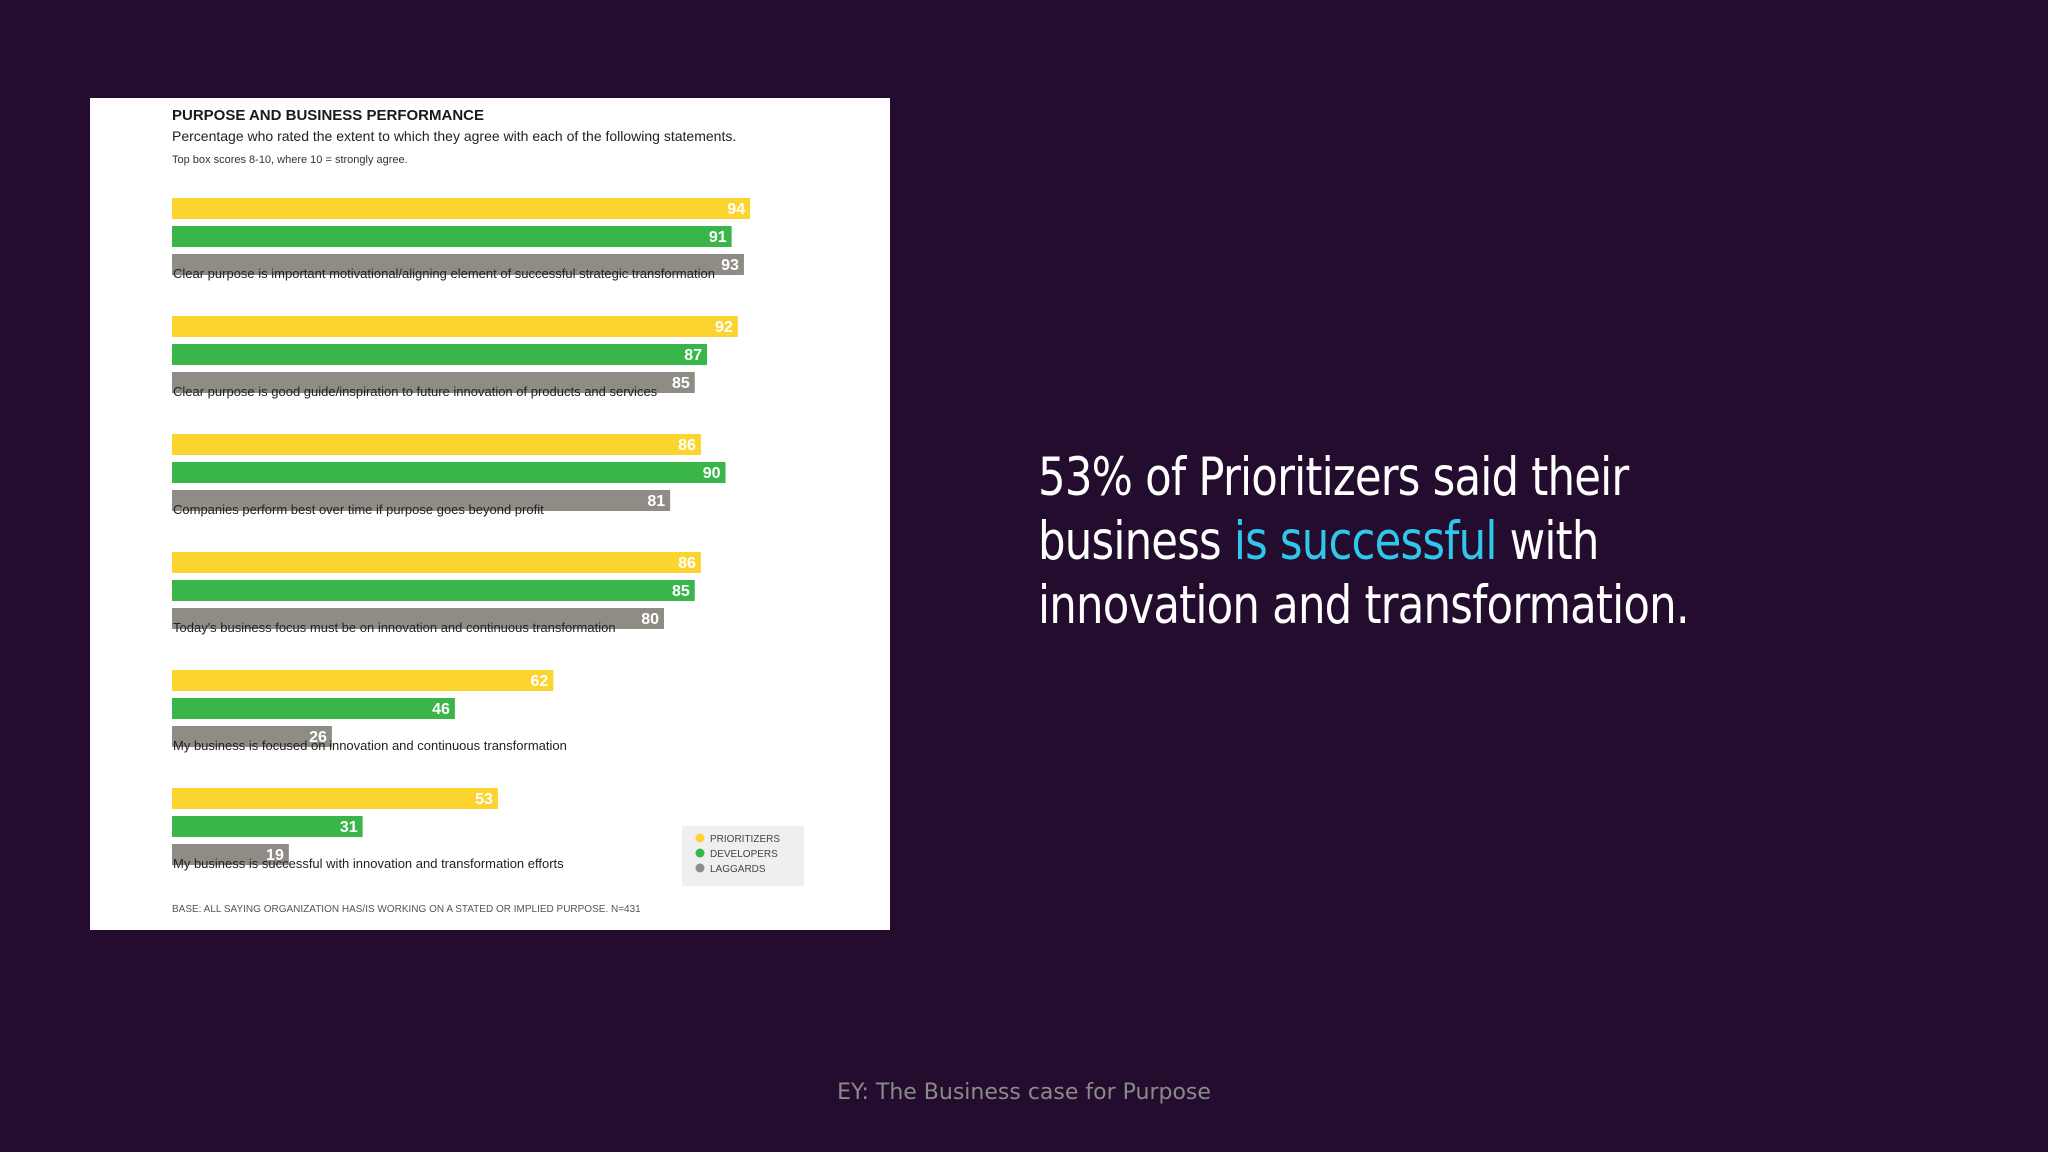  Describe the element at coordinates (349, 827) in the screenshot. I see `bar-value-label: 31` at that location.